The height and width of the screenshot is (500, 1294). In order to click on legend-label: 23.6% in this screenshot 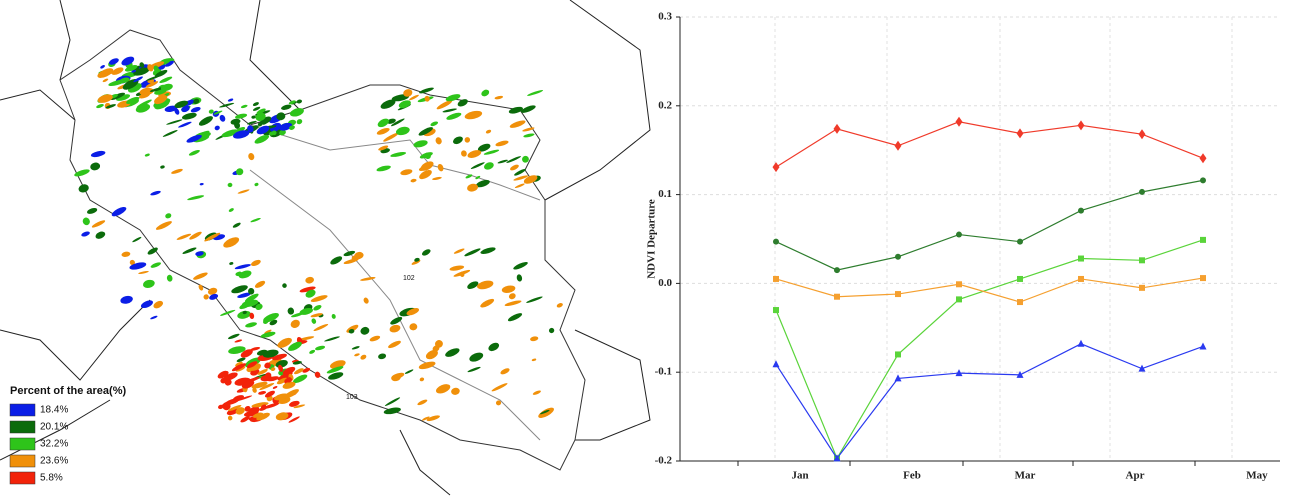, I will do `click(54, 461)`.